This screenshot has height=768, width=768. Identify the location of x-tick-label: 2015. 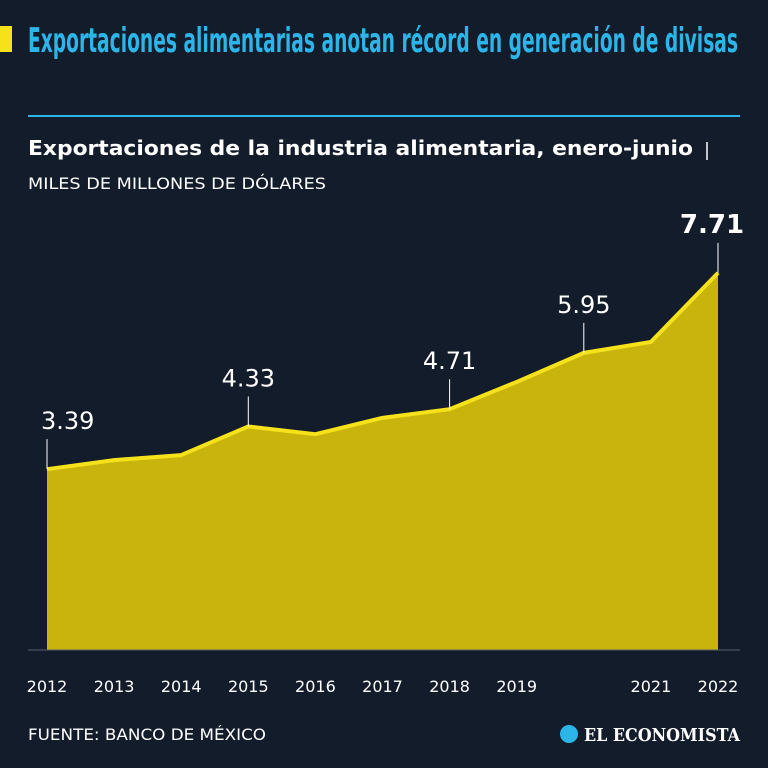
(248, 686).